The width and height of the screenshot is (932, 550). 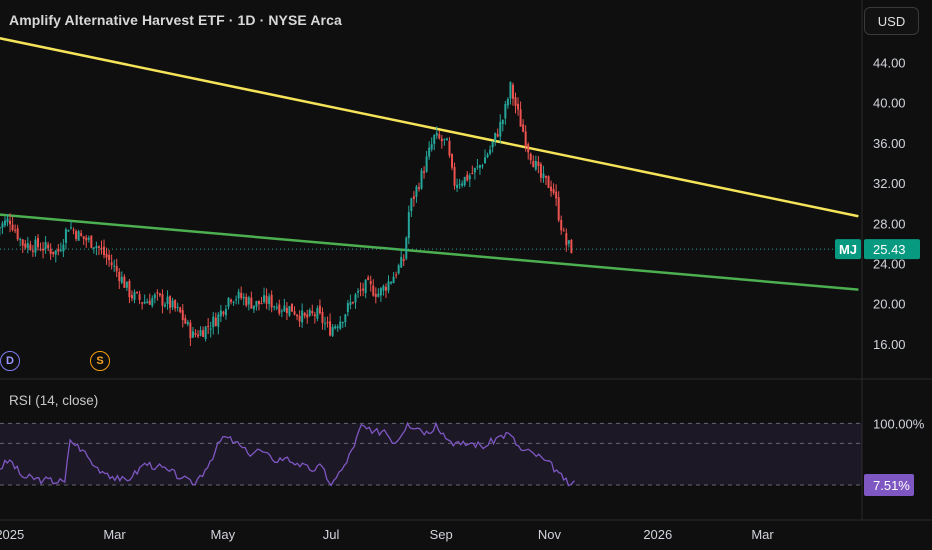 What do you see at coordinates (891, 21) in the screenshot?
I see `currency-button: USD` at bounding box center [891, 21].